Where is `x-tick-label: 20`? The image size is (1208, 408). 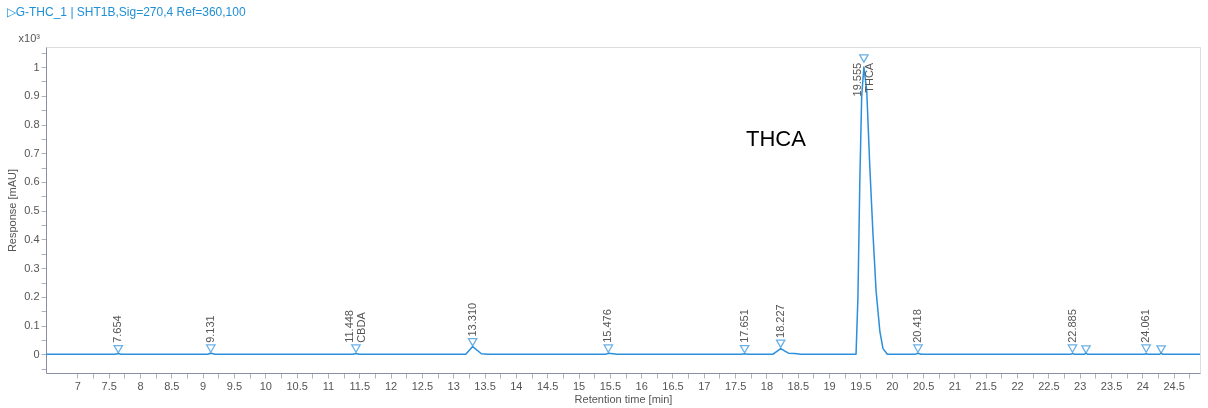 x-tick-label: 20 is located at coordinates (892, 385).